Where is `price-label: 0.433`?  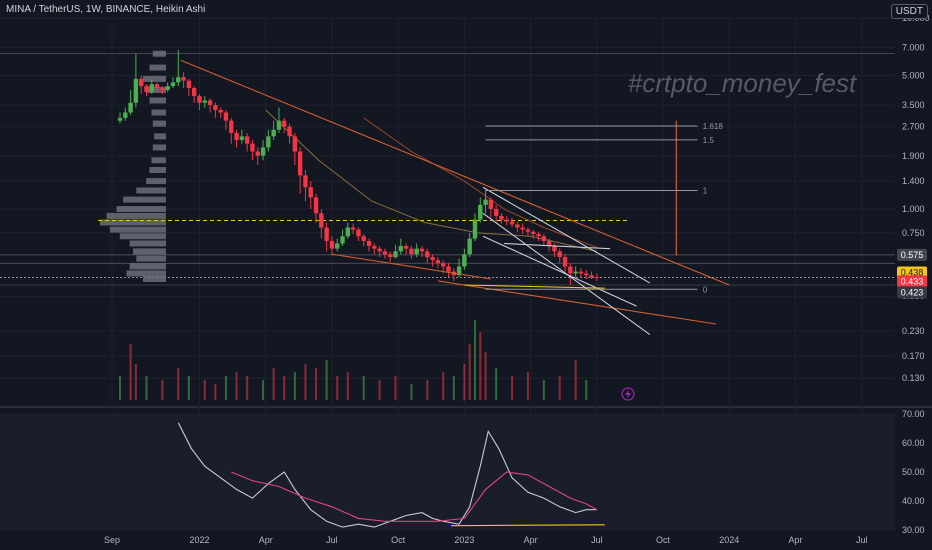
price-label: 0.433 is located at coordinates (912, 281).